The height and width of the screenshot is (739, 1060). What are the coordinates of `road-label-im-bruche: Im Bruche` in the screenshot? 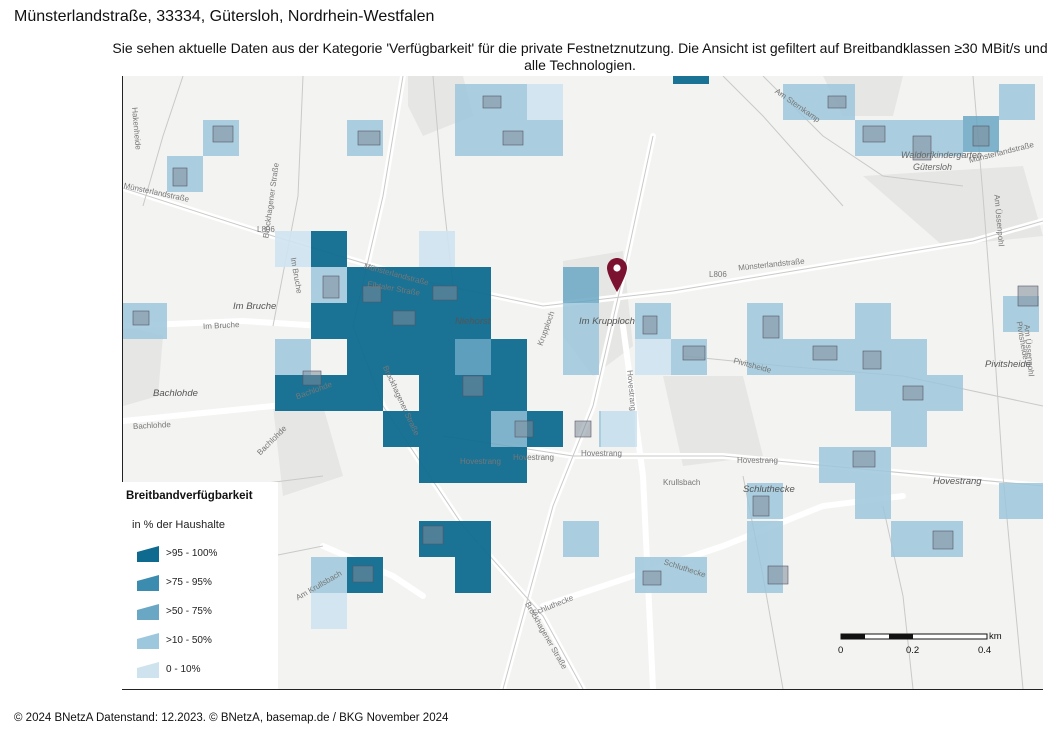 It's located at (221, 325).